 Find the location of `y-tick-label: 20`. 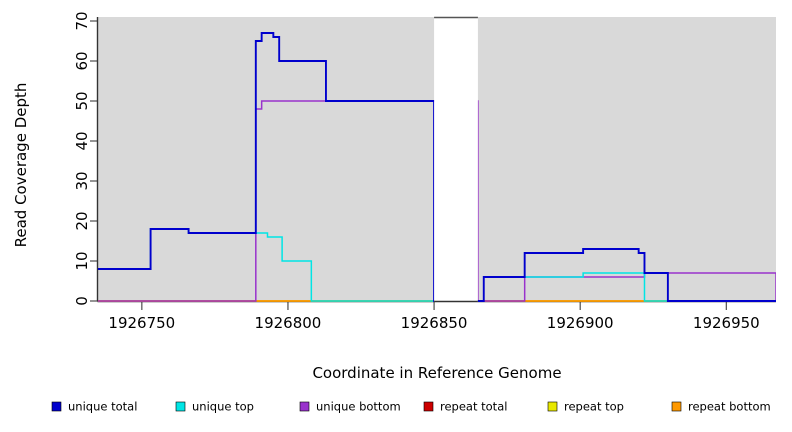

y-tick-label: 20 is located at coordinates (82, 220).